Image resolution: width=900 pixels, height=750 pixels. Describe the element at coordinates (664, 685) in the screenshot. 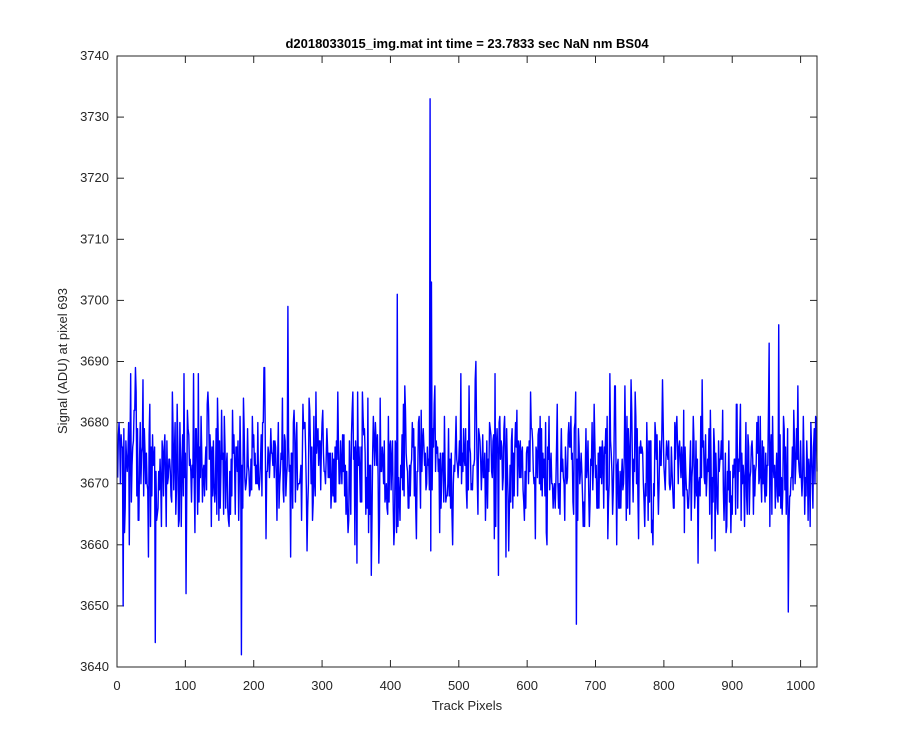

I see `x-tick-label: 800` at that location.